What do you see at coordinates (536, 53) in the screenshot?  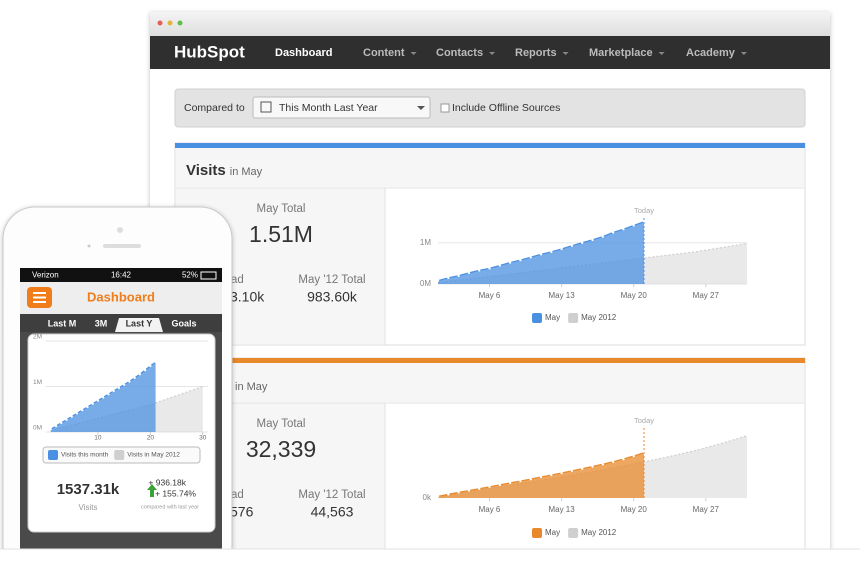 I see `nav-item: Reports` at bounding box center [536, 53].